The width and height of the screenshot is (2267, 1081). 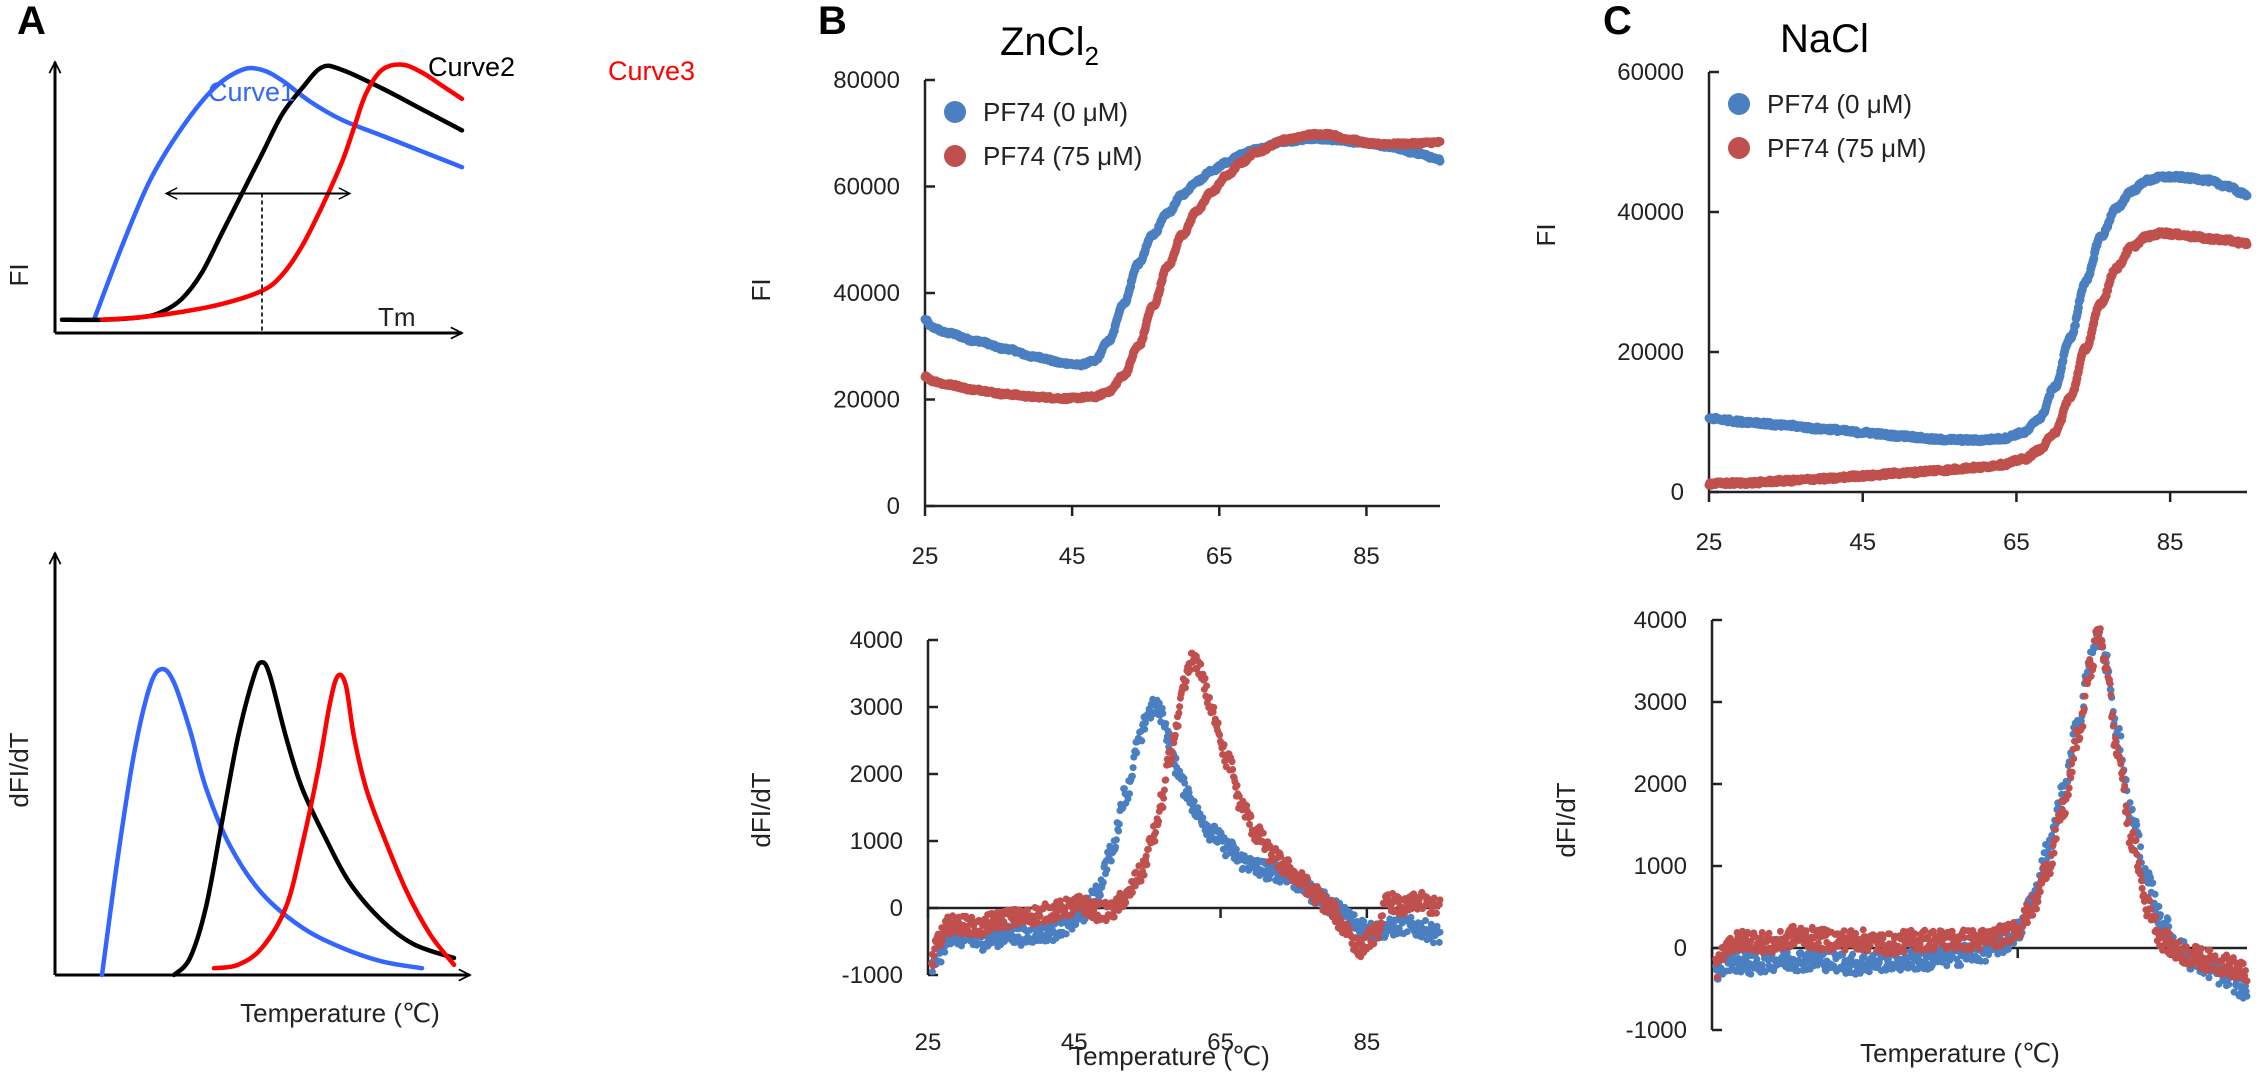 I want to click on title-subscript: 2, so click(x=1091, y=56).